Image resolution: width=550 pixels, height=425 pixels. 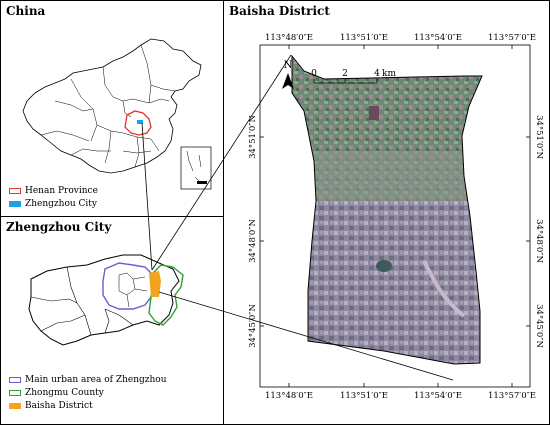 What do you see at coordinates (539, 326) in the screenshot?
I see `lat-label-right: 34°45′0″N` at bounding box center [539, 326].